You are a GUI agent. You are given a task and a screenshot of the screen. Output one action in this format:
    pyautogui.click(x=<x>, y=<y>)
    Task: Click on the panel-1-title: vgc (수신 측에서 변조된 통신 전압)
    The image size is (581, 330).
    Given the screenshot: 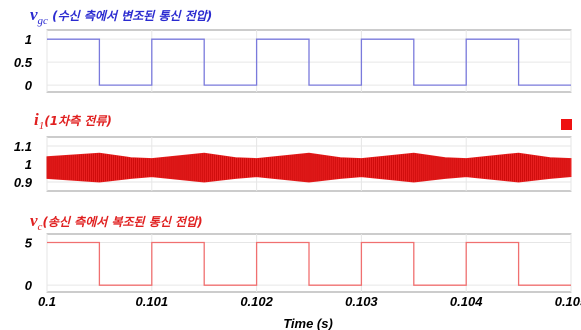 What is the action you would take?
    pyautogui.click(x=121, y=16)
    